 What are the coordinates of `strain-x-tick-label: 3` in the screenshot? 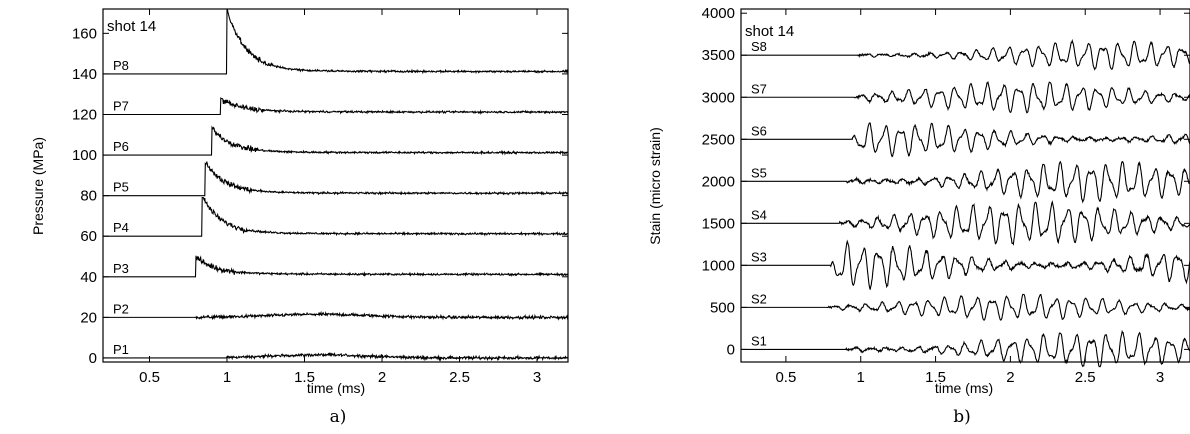 It's located at (1160, 377).